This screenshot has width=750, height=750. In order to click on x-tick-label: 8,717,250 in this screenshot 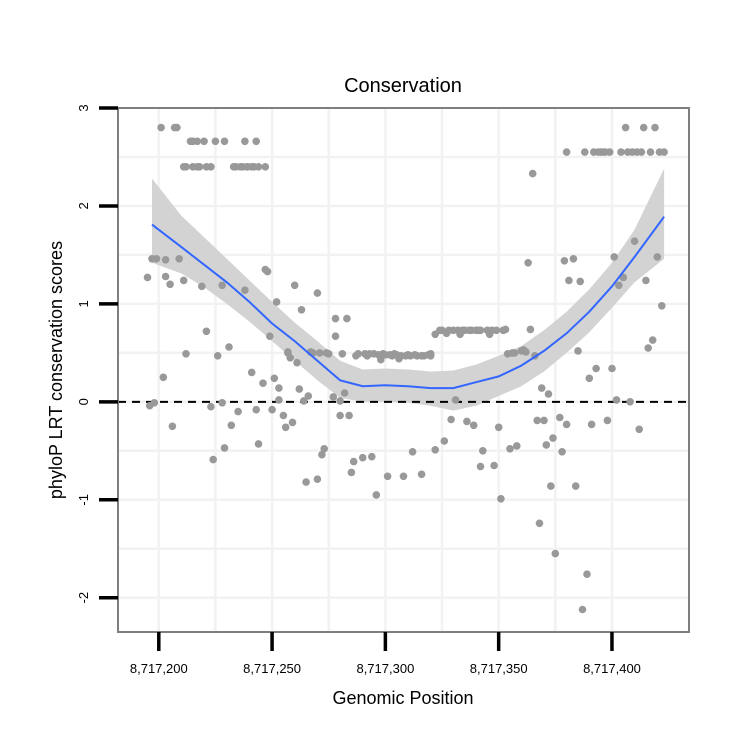, I will do `click(272, 668)`.